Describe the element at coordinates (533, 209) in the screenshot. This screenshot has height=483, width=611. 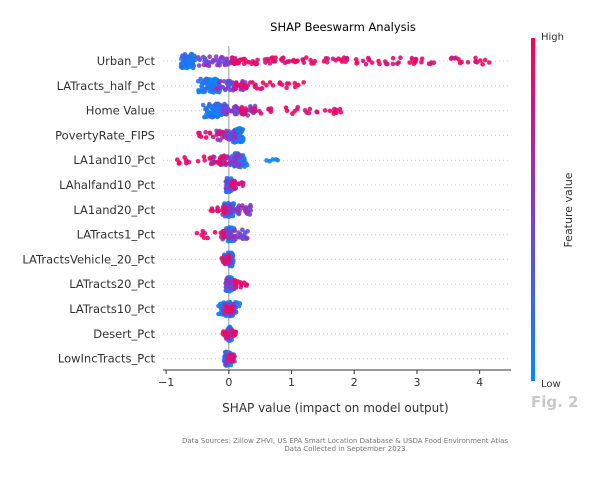
I see `colorbar-gradient` at that location.